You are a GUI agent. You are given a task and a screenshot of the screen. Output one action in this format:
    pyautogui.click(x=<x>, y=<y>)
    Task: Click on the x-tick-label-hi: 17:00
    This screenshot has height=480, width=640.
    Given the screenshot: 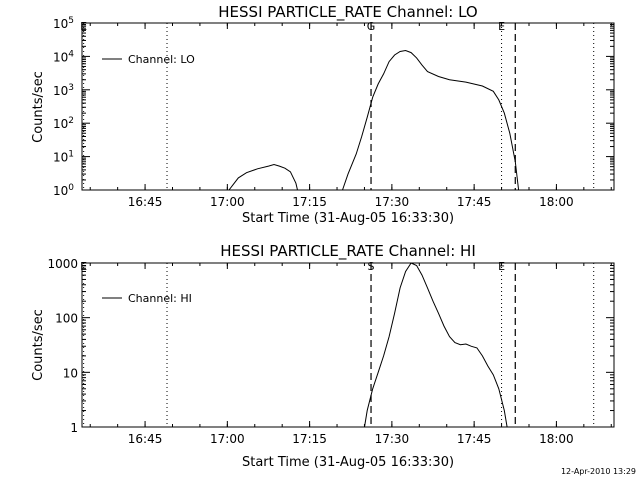 What is the action you would take?
    pyautogui.click(x=227, y=439)
    